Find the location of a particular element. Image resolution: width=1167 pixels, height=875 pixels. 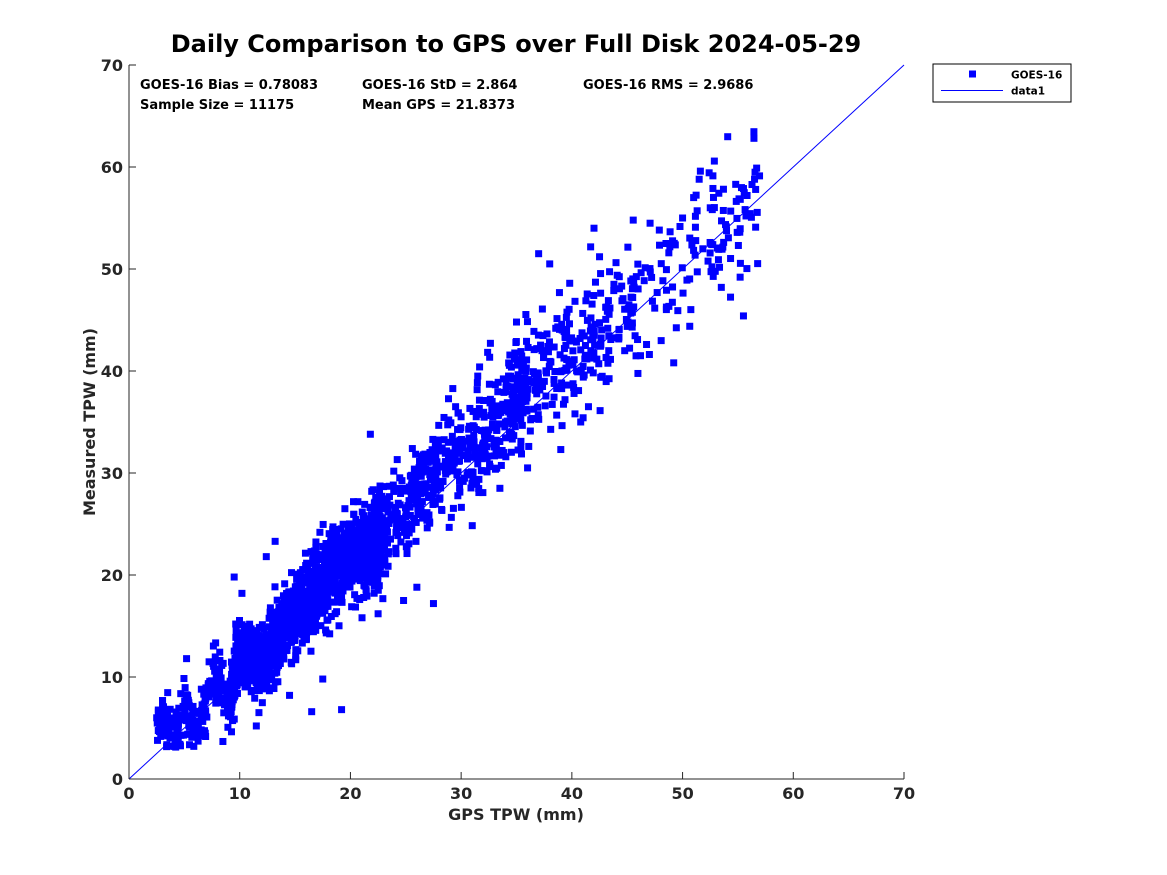

y-tick-label: 60 is located at coordinates (112, 167).